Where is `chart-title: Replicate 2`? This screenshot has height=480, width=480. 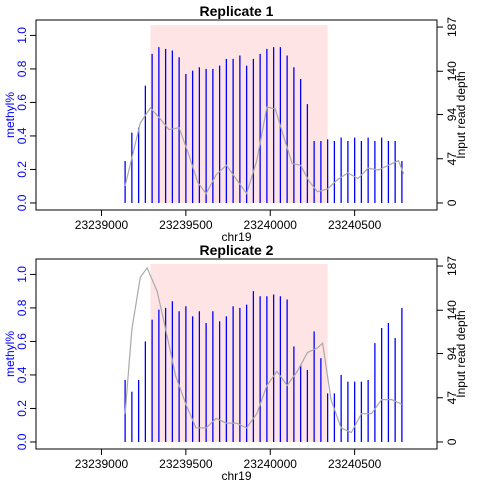 chart-title: Replicate 2 is located at coordinates (237, 250).